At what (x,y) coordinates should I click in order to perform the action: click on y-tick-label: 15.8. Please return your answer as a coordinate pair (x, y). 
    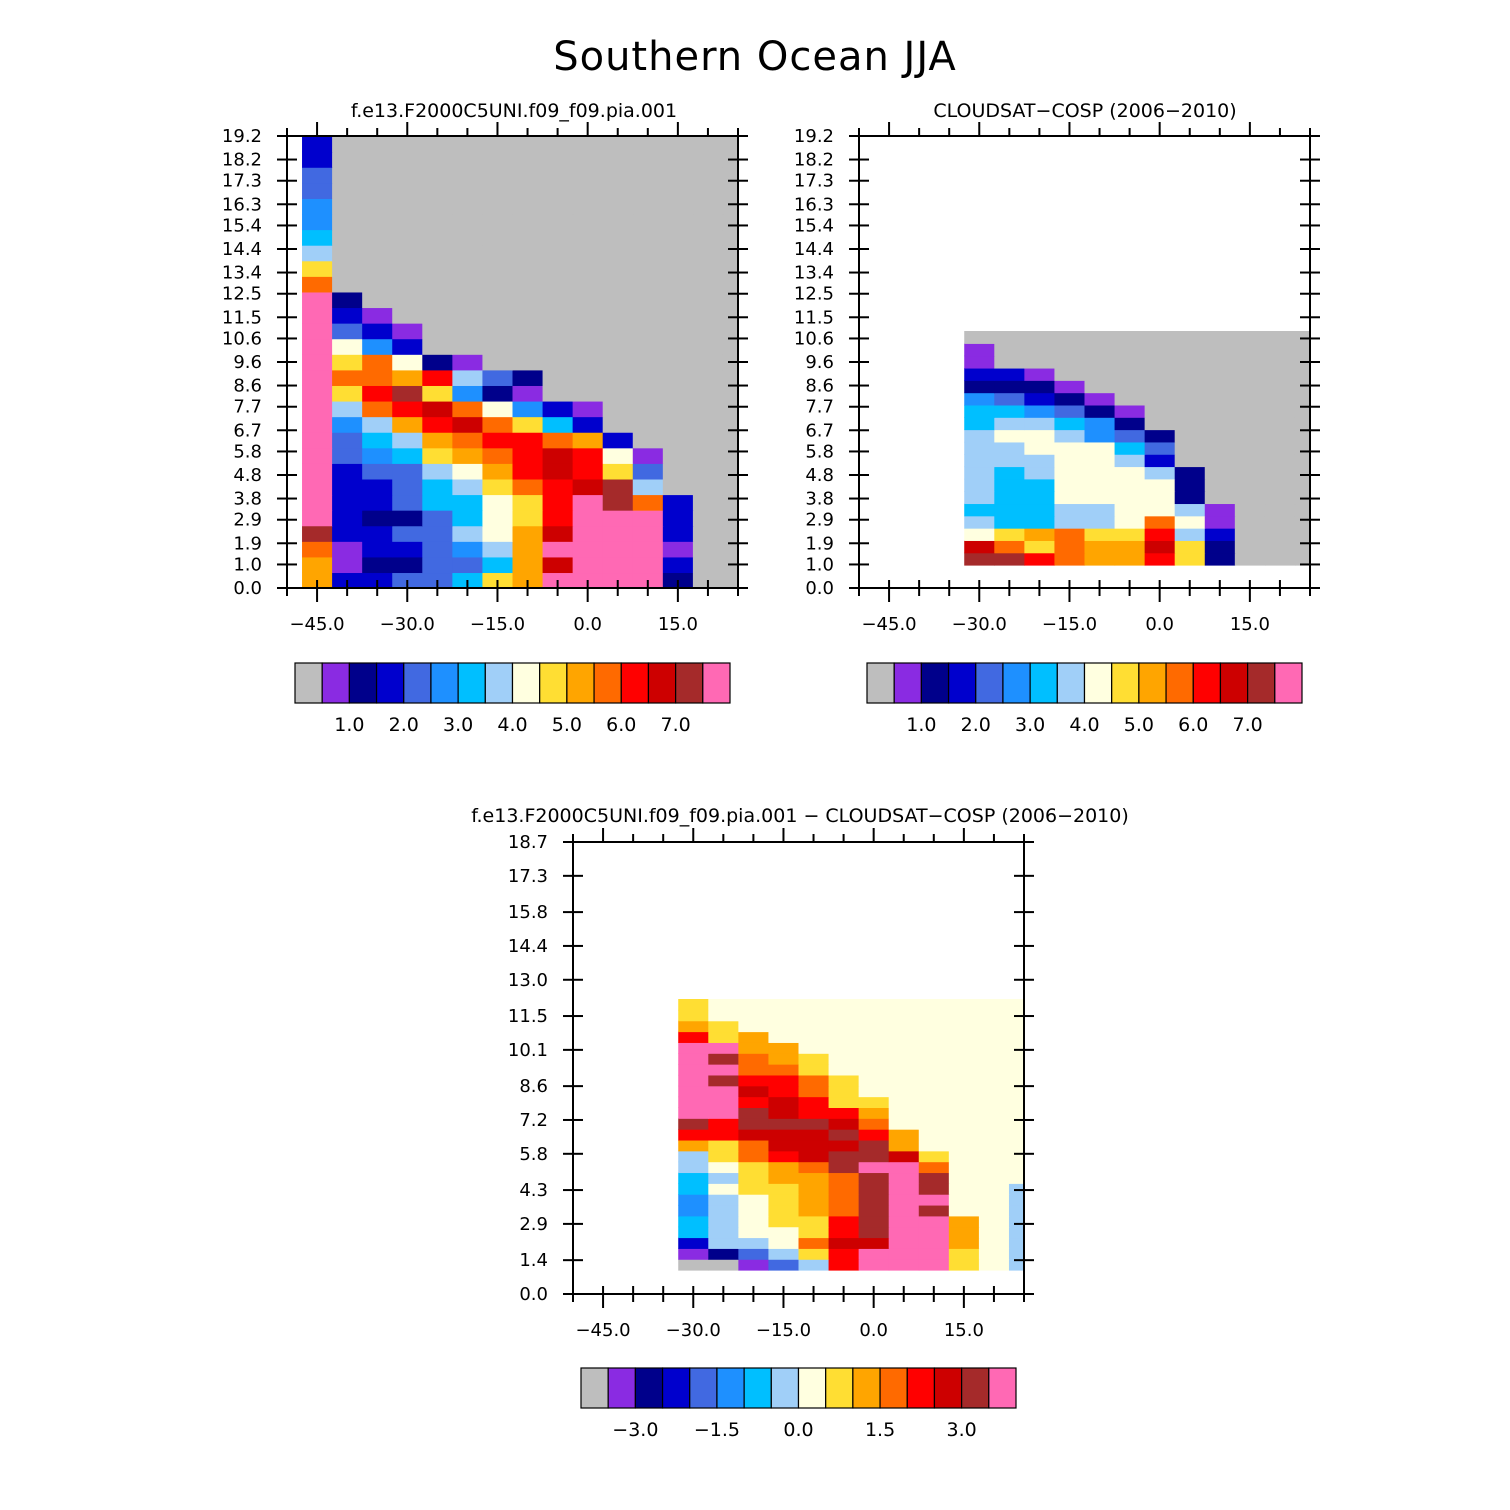
    Looking at the image, I should click on (528, 912).